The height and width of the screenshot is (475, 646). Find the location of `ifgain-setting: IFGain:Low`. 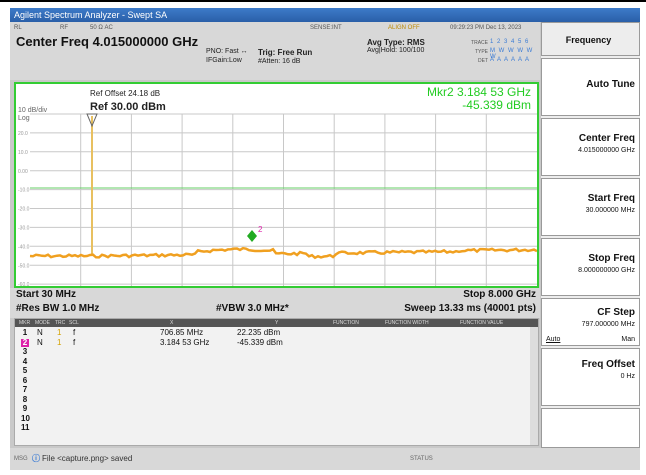

ifgain-setting: IFGain:Low is located at coordinates (224, 60).